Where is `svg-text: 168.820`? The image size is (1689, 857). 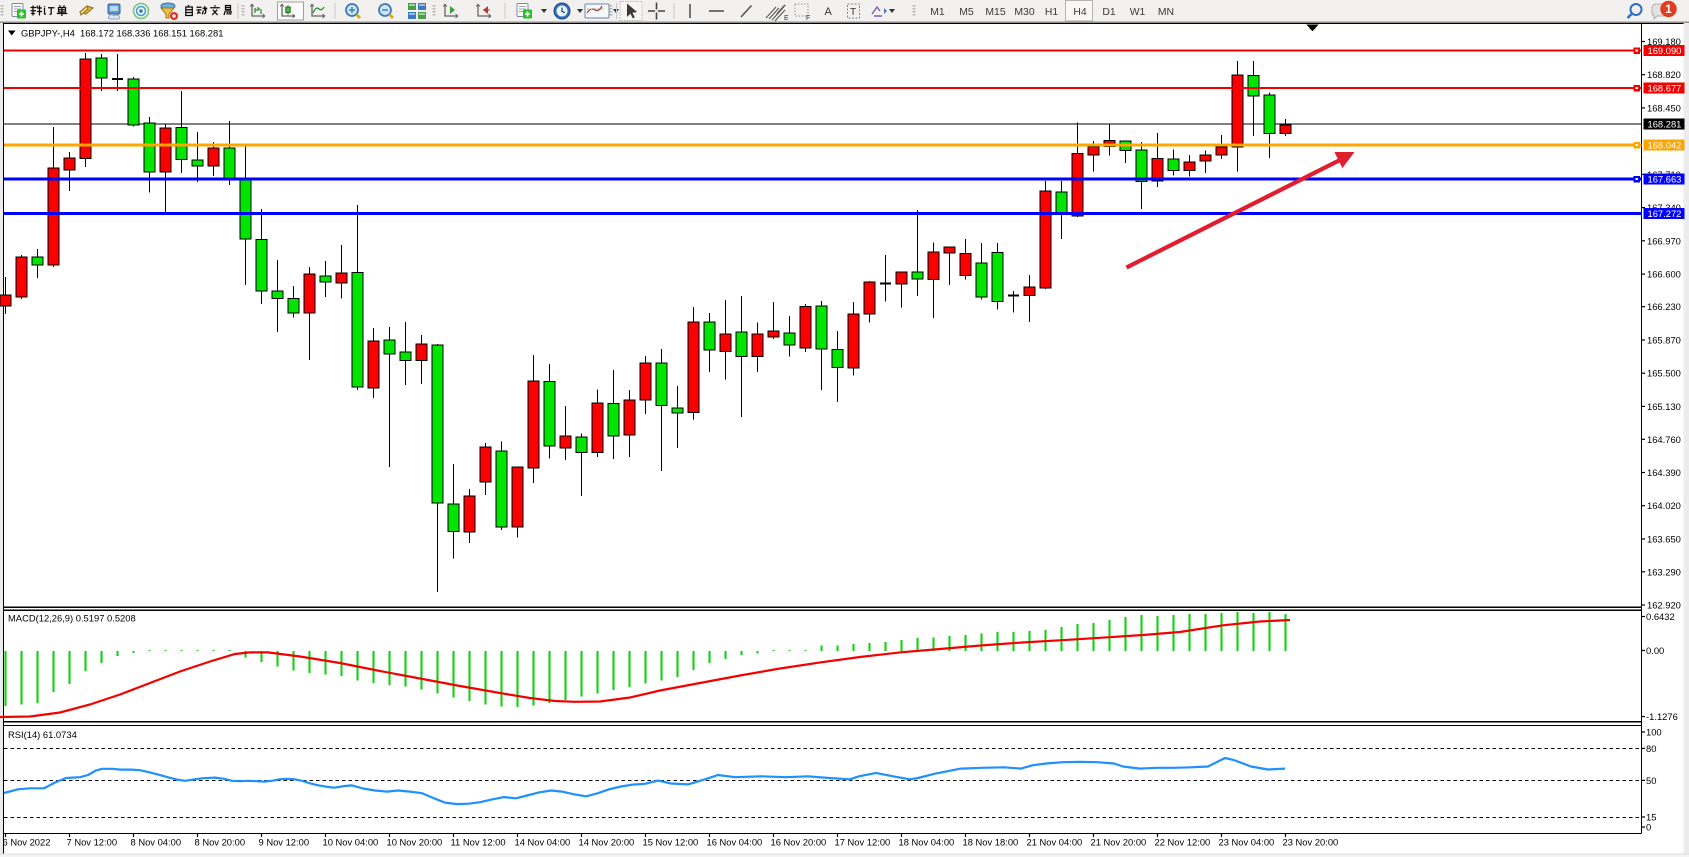
svg-text: 168.820 is located at coordinates (1664, 74).